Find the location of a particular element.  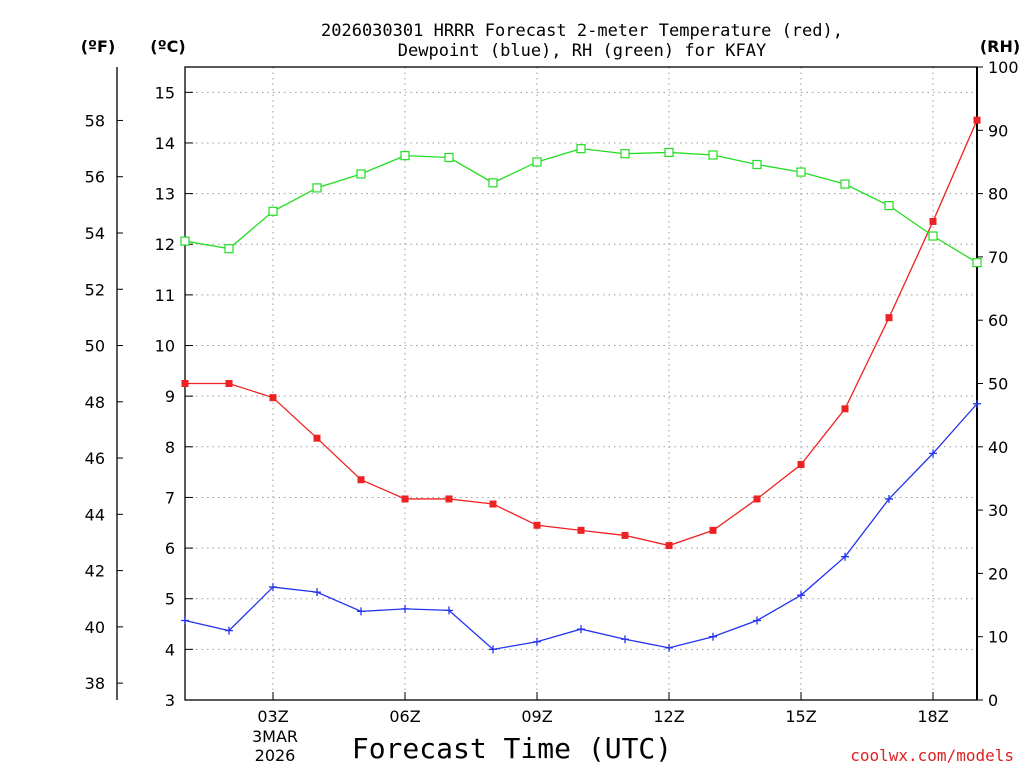

rh-tick-label: 20 is located at coordinates (998, 573).